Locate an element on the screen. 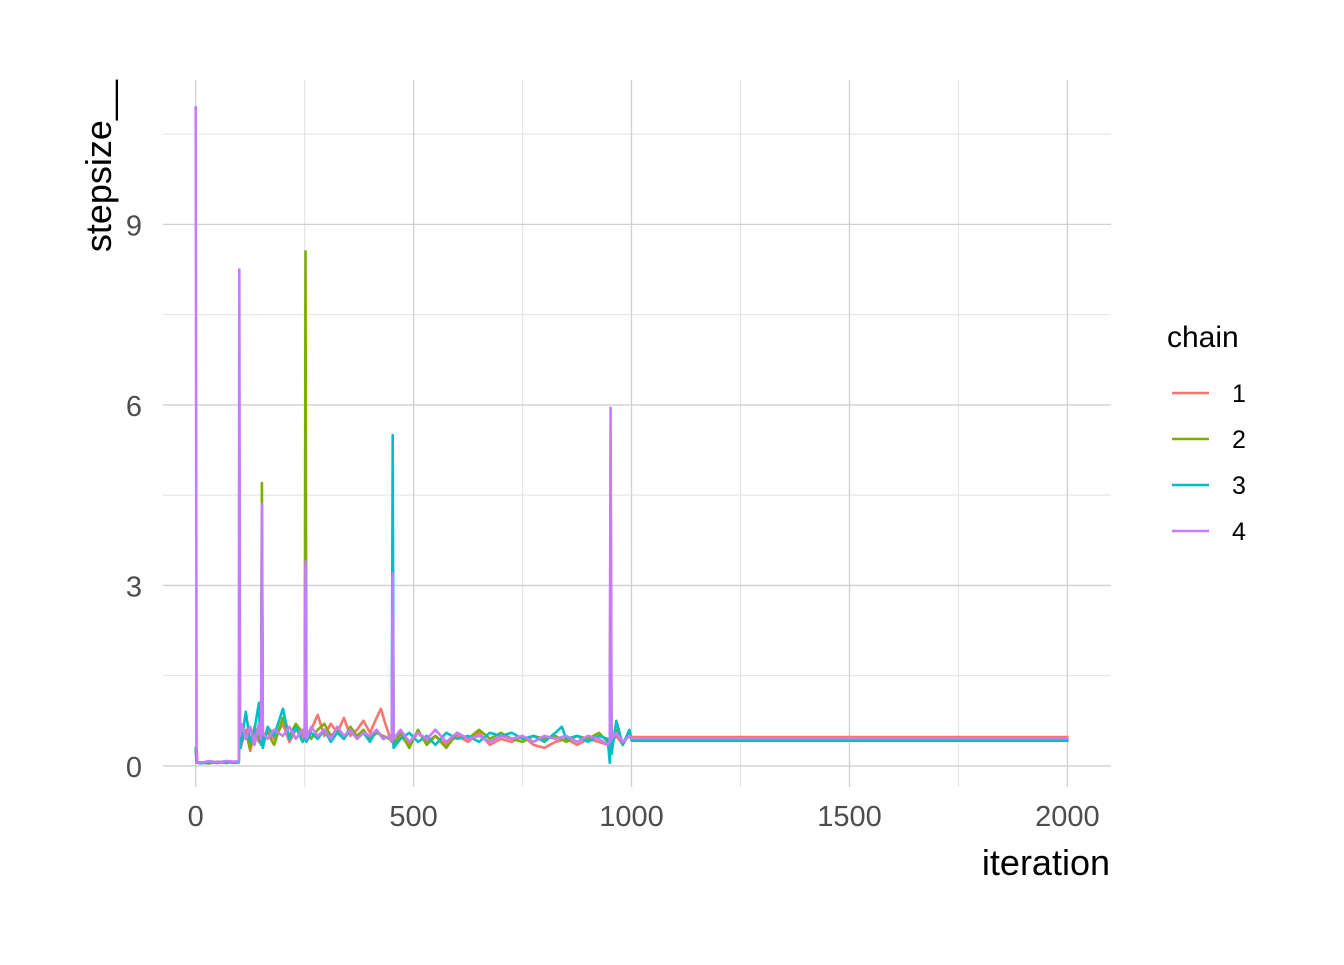 The height and width of the screenshot is (965, 1344). legend: chain 1 2 3 4 is located at coordinates (1206, 433).